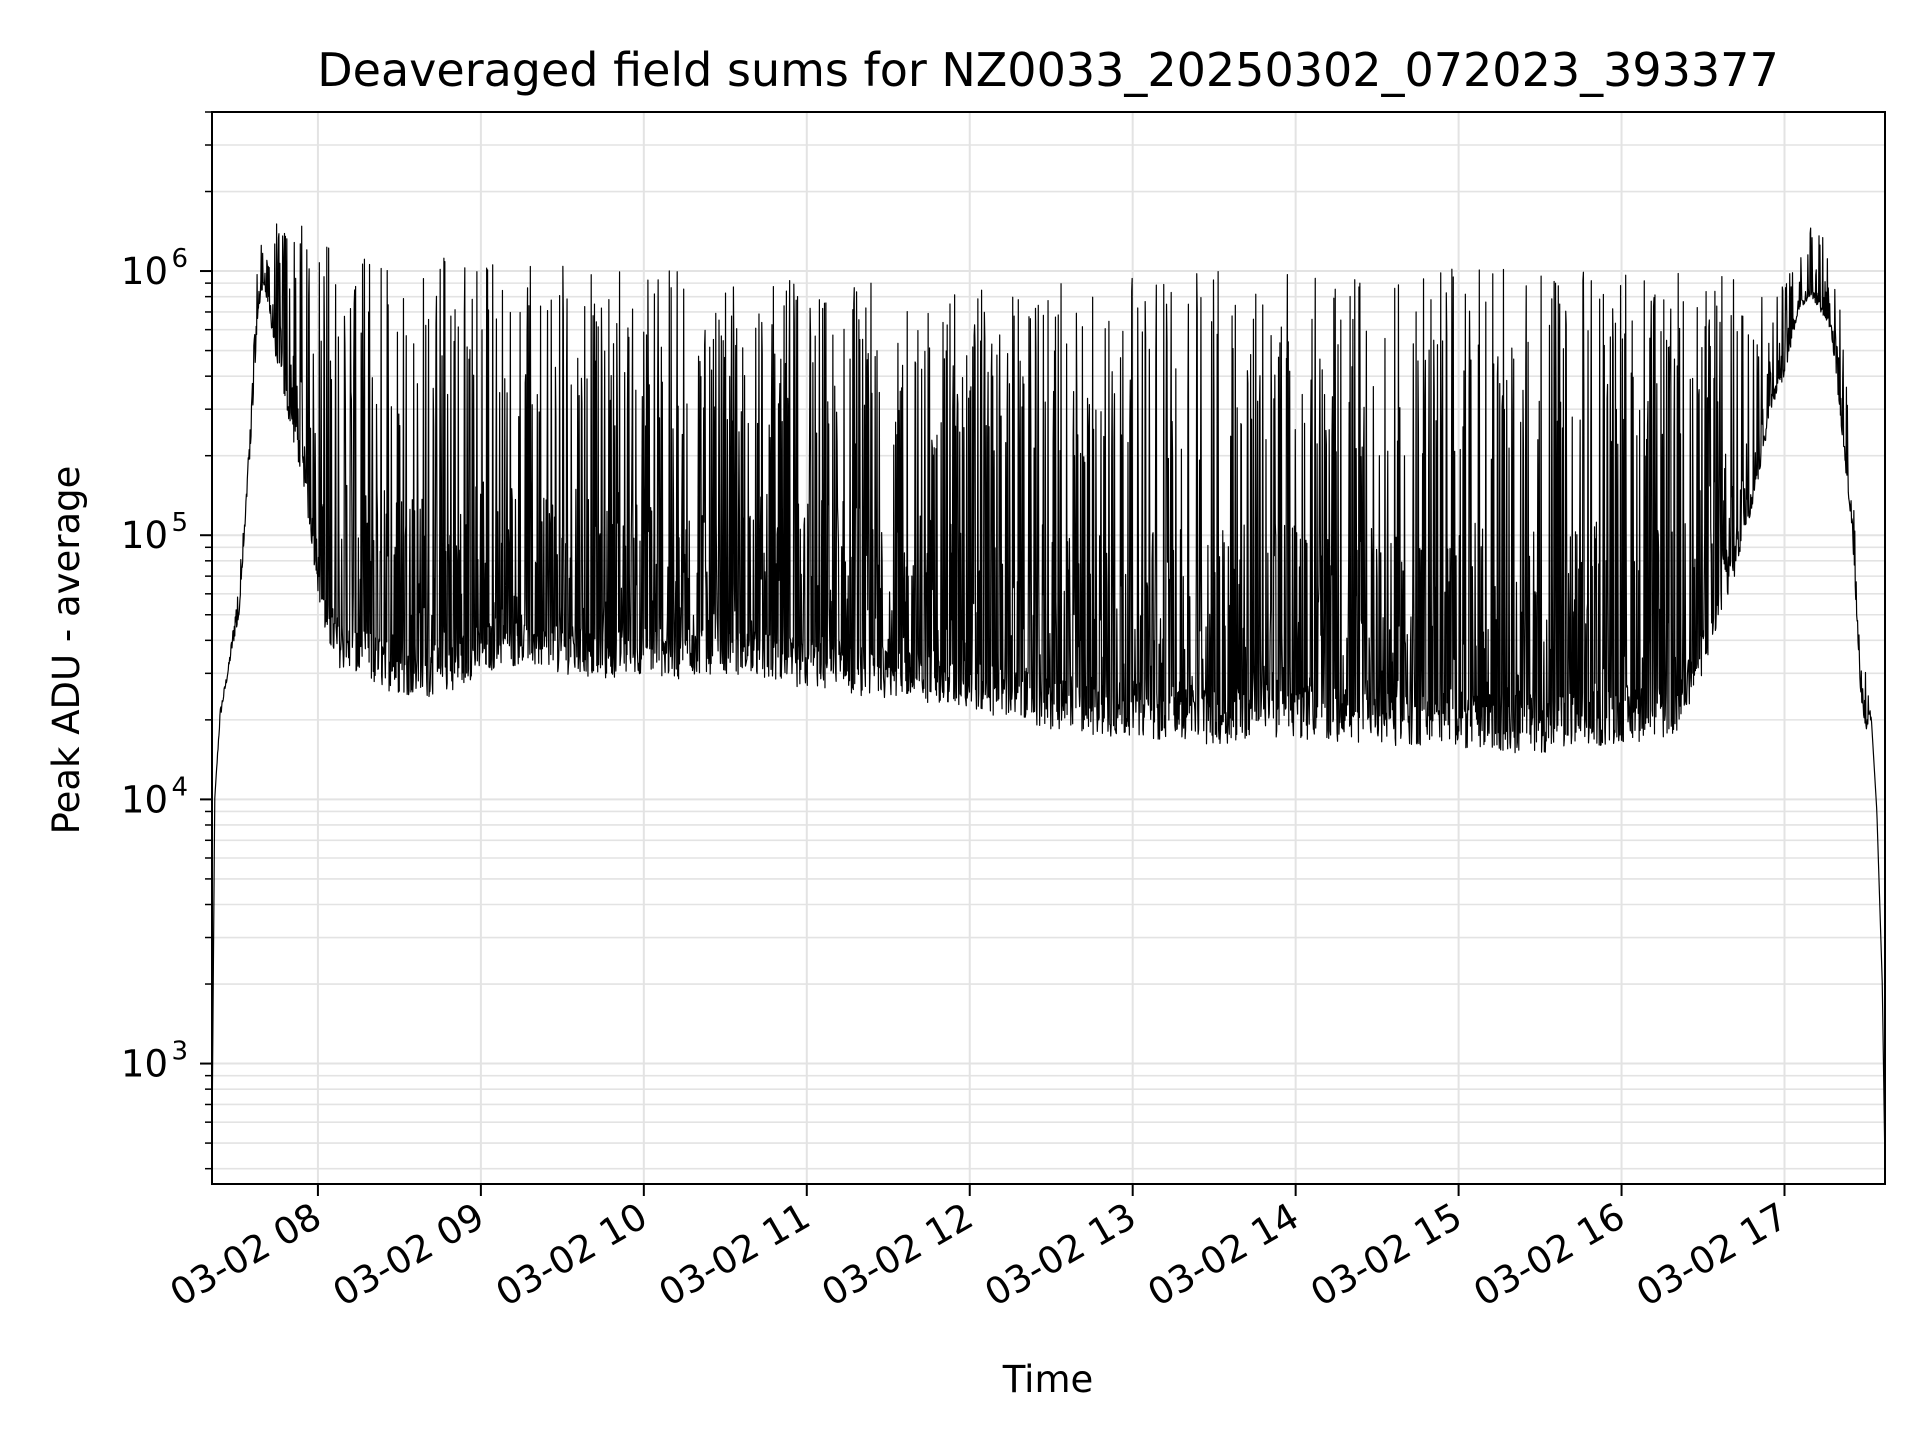 This screenshot has height=1440, width=1920. Describe the element at coordinates (179, 1052) in the screenshot. I see `y-tick-exponent: 3` at that location.